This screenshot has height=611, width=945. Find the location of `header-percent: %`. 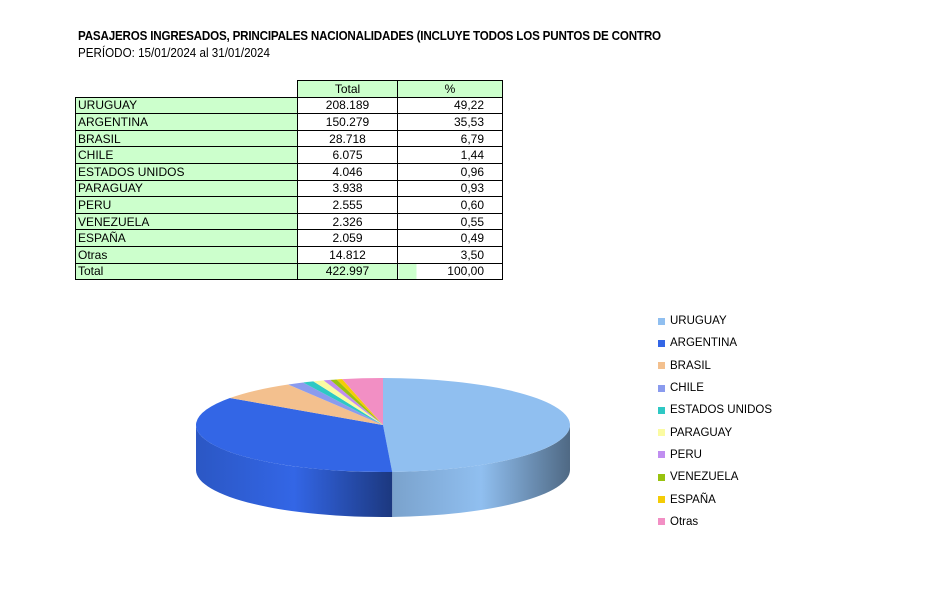

header-percent: % is located at coordinates (450, 89).